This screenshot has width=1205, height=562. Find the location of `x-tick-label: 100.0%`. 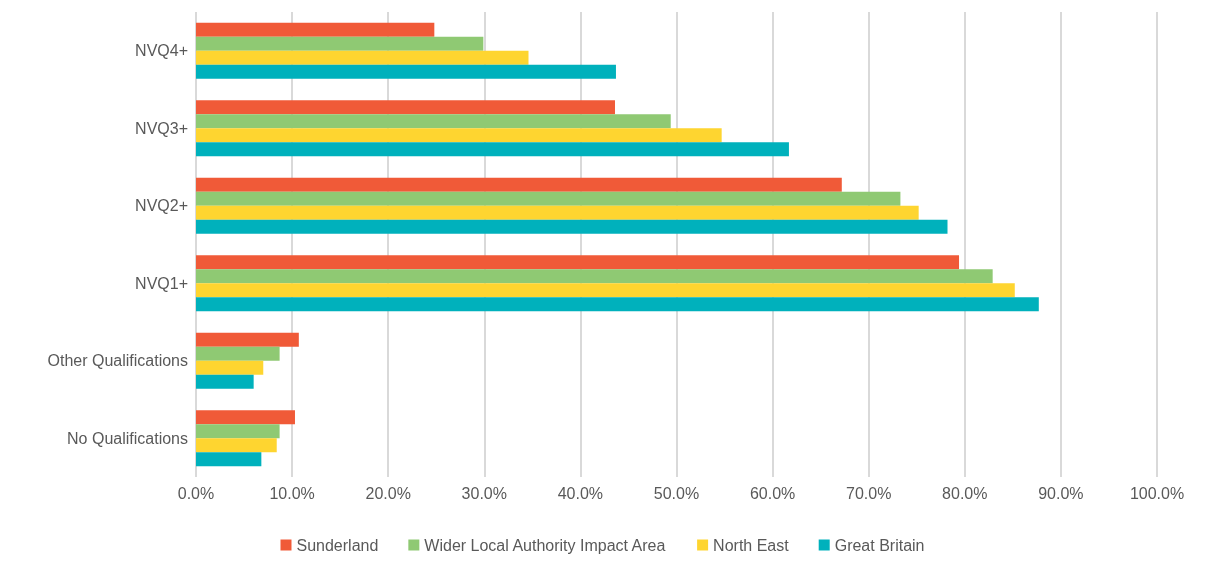

x-tick-label: 100.0% is located at coordinates (1157, 493).